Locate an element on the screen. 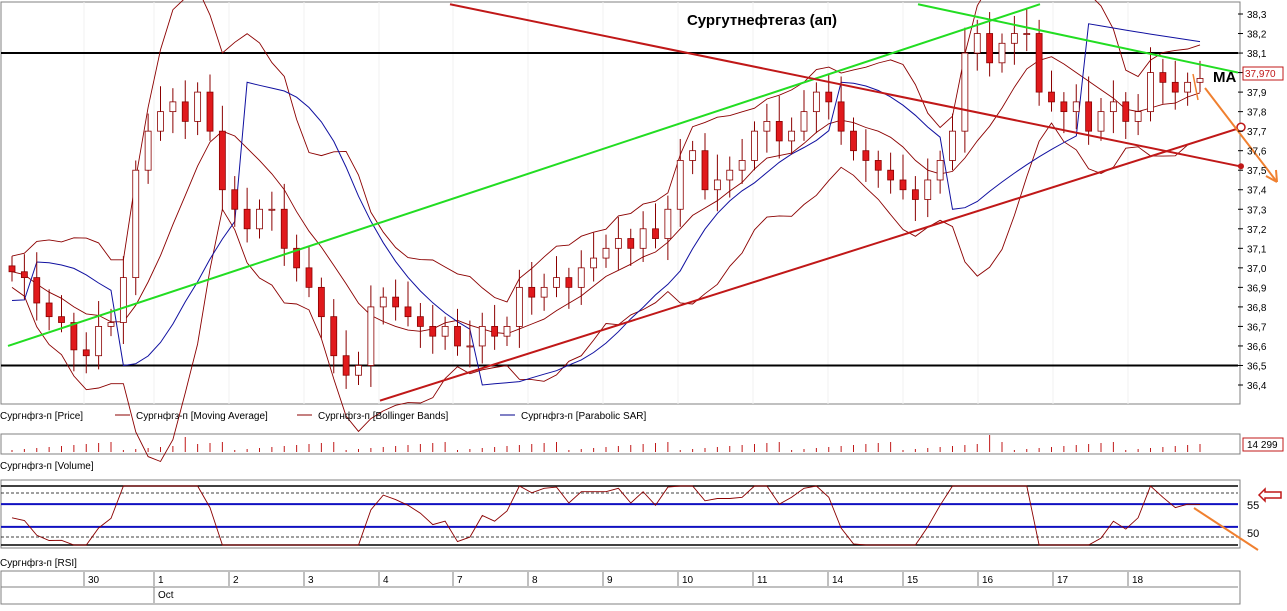 This screenshot has height=611, width=1287. day-label: 15 is located at coordinates (913, 580).